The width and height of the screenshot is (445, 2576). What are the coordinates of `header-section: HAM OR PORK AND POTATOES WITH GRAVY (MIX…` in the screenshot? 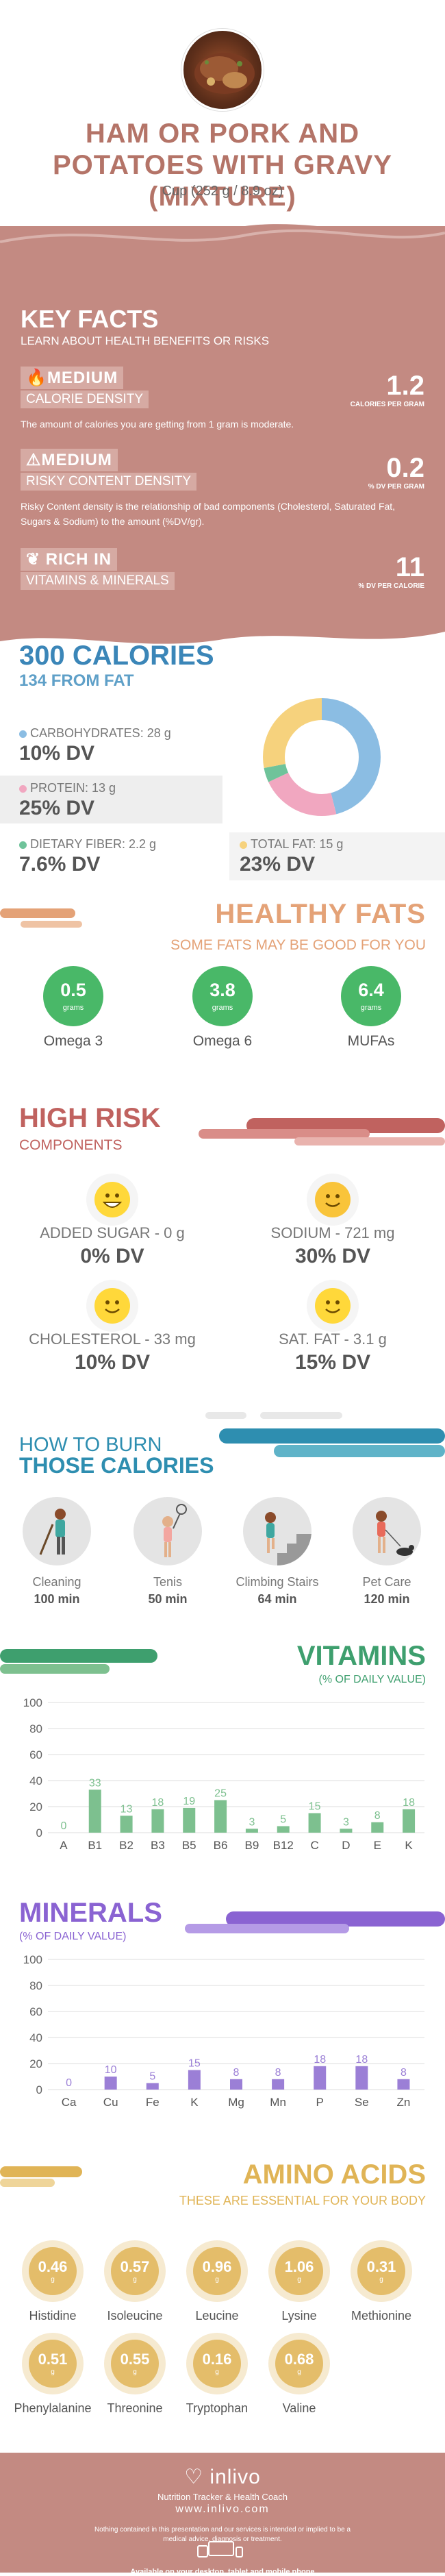 It's located at (222, 113).